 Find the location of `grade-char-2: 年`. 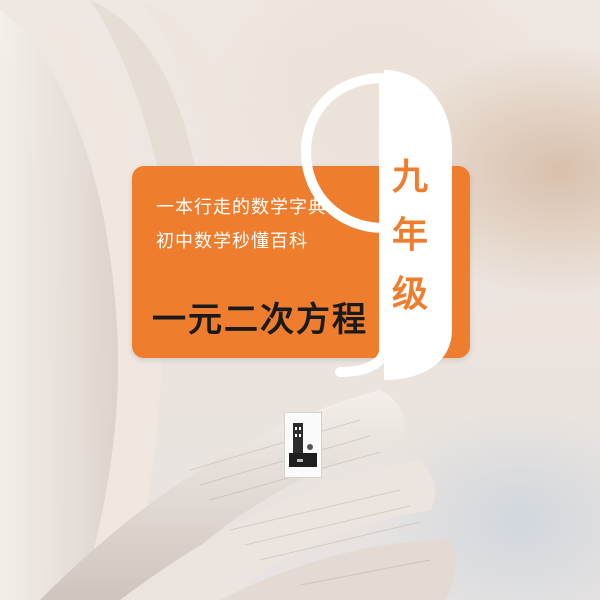

grade-char-2: 年 is located at coordinates (409, 235).